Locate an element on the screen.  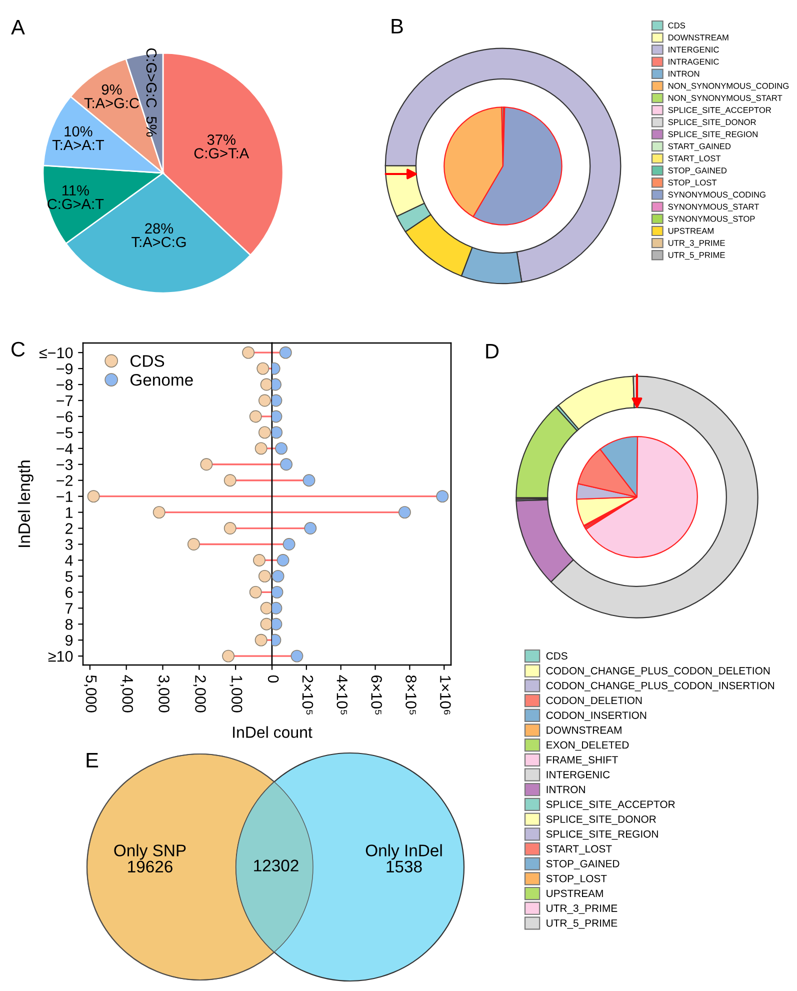
legend-label: NON_SYNONYMOUS_CODING is located at coordinates (728, 86).